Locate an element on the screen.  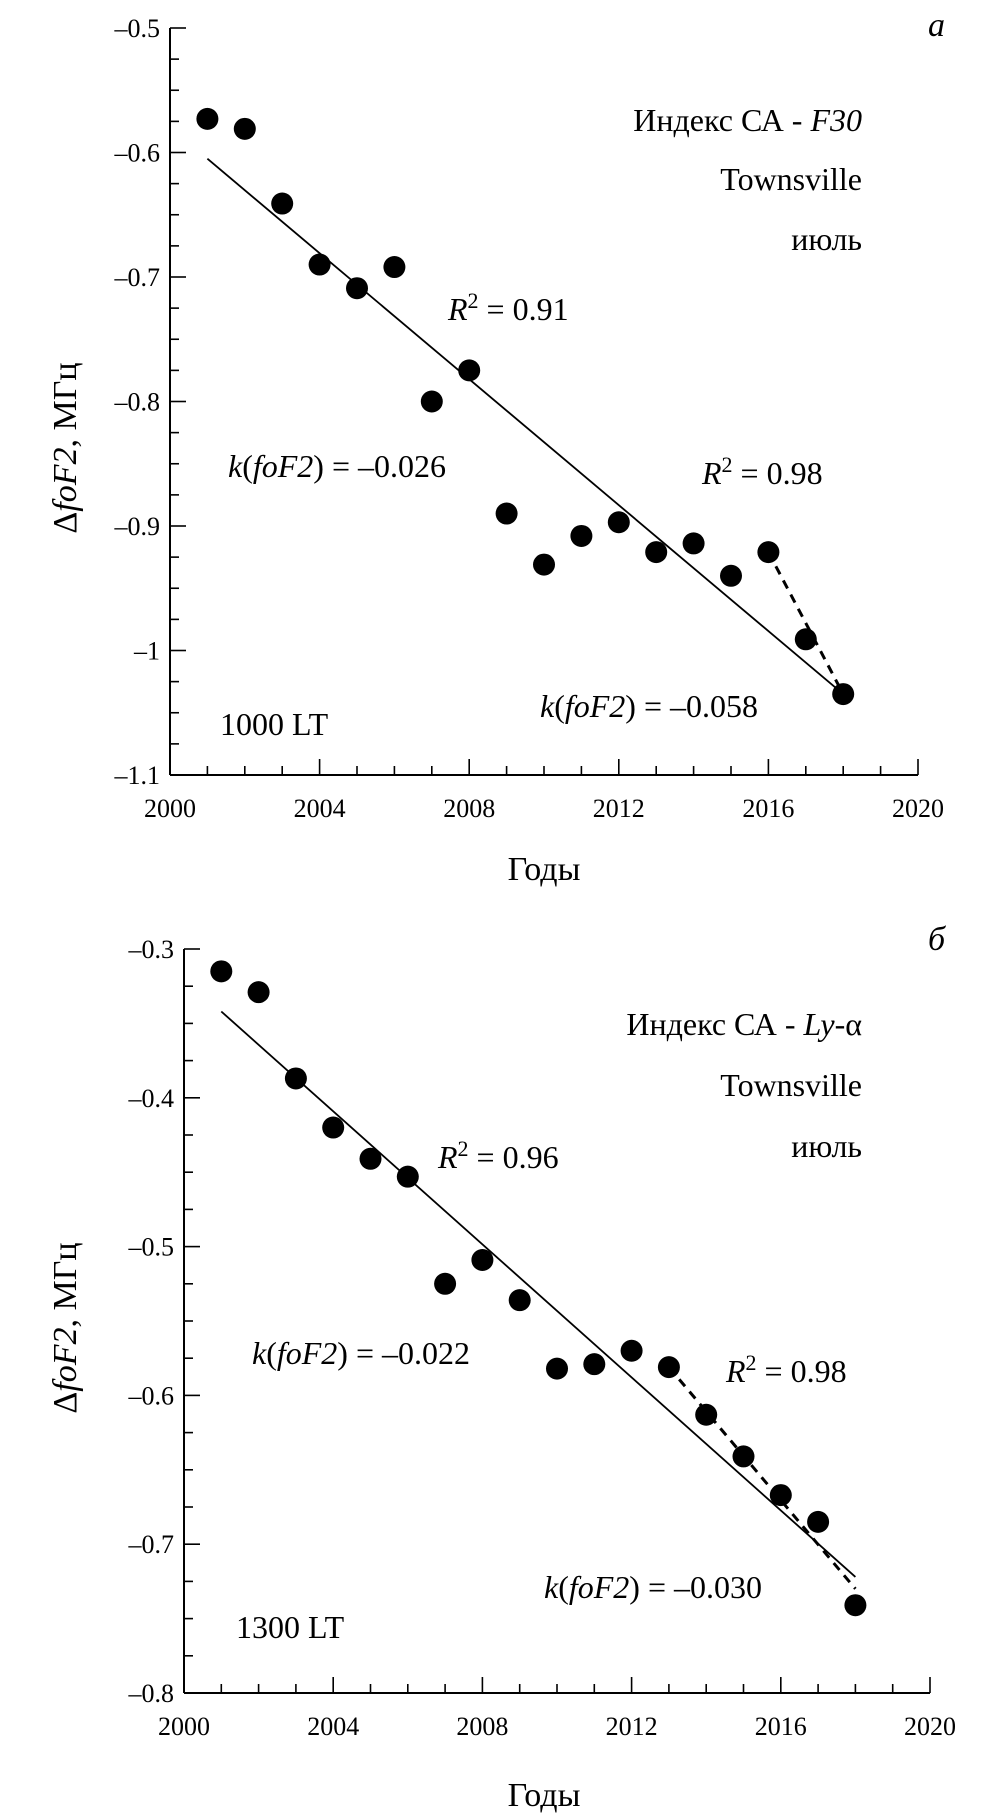
panel-b-r2-recent: R2 = 0.98 is located at coordinates (786, 1369).